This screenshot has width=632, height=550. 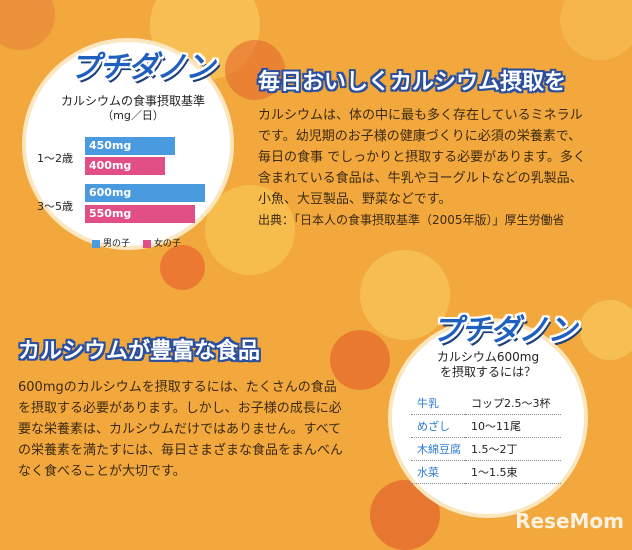 What do you see at coordinates (569, 521) in the screenshot?
I see `resemom-watermark: ReseMom` at bounding box center [569, 521].